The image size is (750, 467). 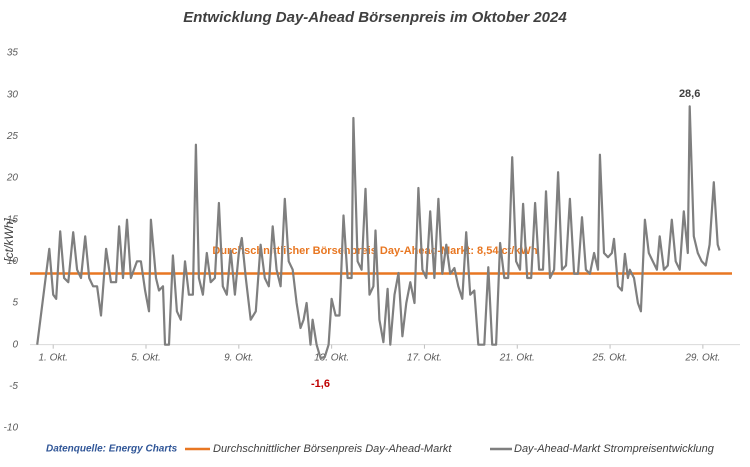 What do you see at coordinates (320, 384) in the screenshot?
I see `annotation: -1,6` at bounding box center [320, 384].